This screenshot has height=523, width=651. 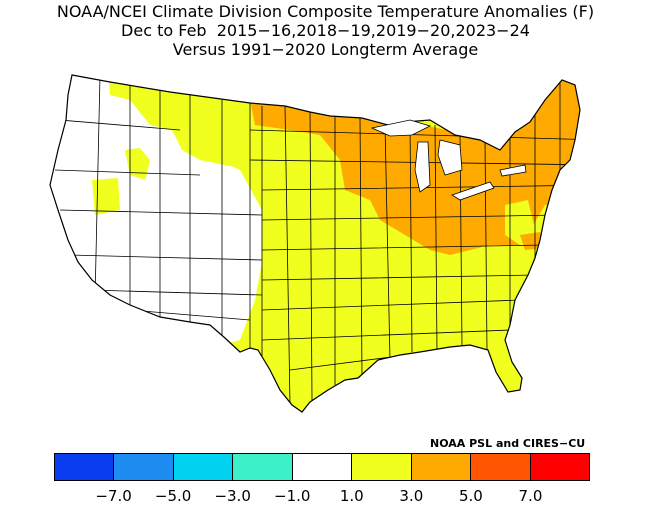 What do you see at coordinates (113, 496) in the screenshot?
I see `color-scale-tick-label: −7.0` at bounding box center [113, 496].